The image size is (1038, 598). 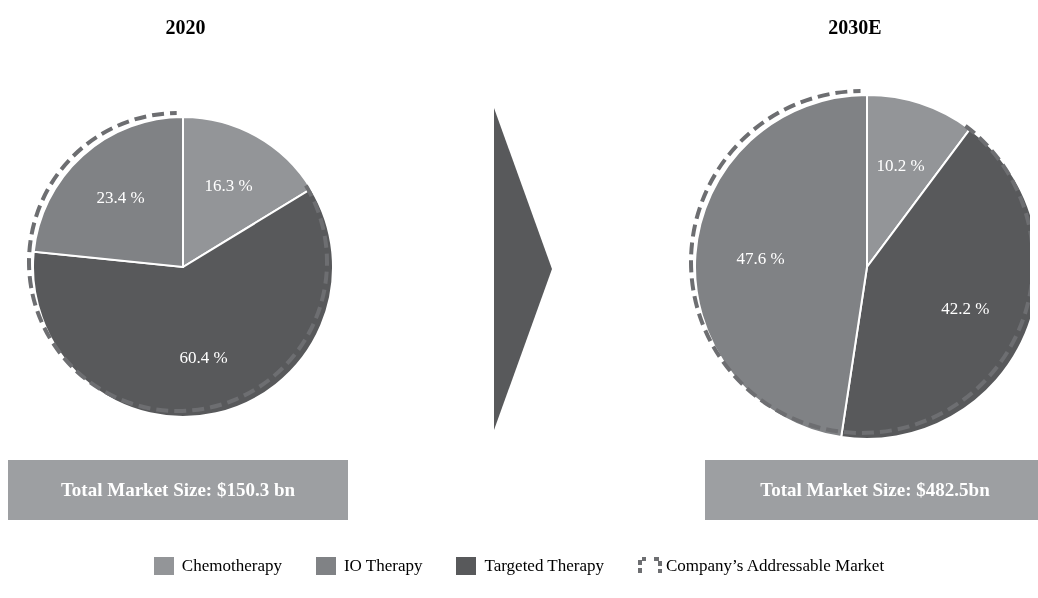 What do you see at coordinates (543, 566) in the screenshot?
I see `legend-label: Targeted Therapy` at bounding box center [543, 566].